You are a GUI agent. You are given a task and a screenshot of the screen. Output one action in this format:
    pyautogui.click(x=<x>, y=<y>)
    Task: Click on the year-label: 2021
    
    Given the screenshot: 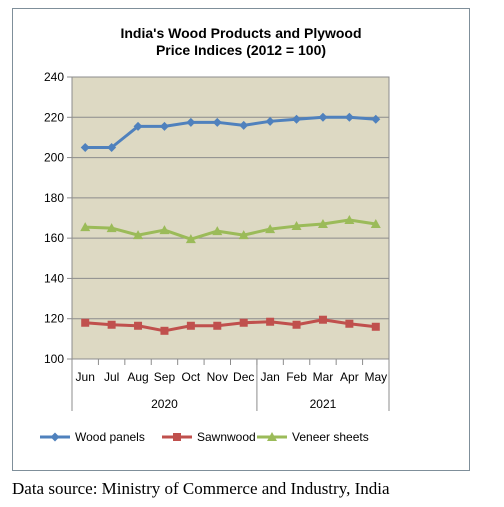 What is the action you would take?
    pyautogui.click(x=323, y=404)
    